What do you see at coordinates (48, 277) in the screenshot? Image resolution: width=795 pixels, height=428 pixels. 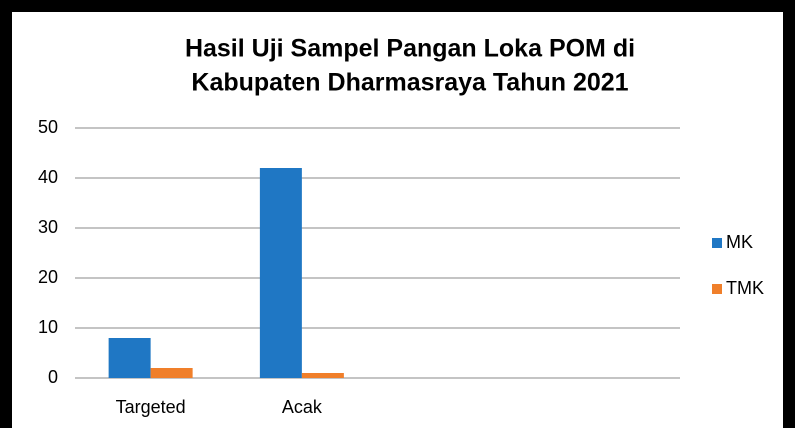 I see `y-tick-label: 20` at bounding box center [48, 277].